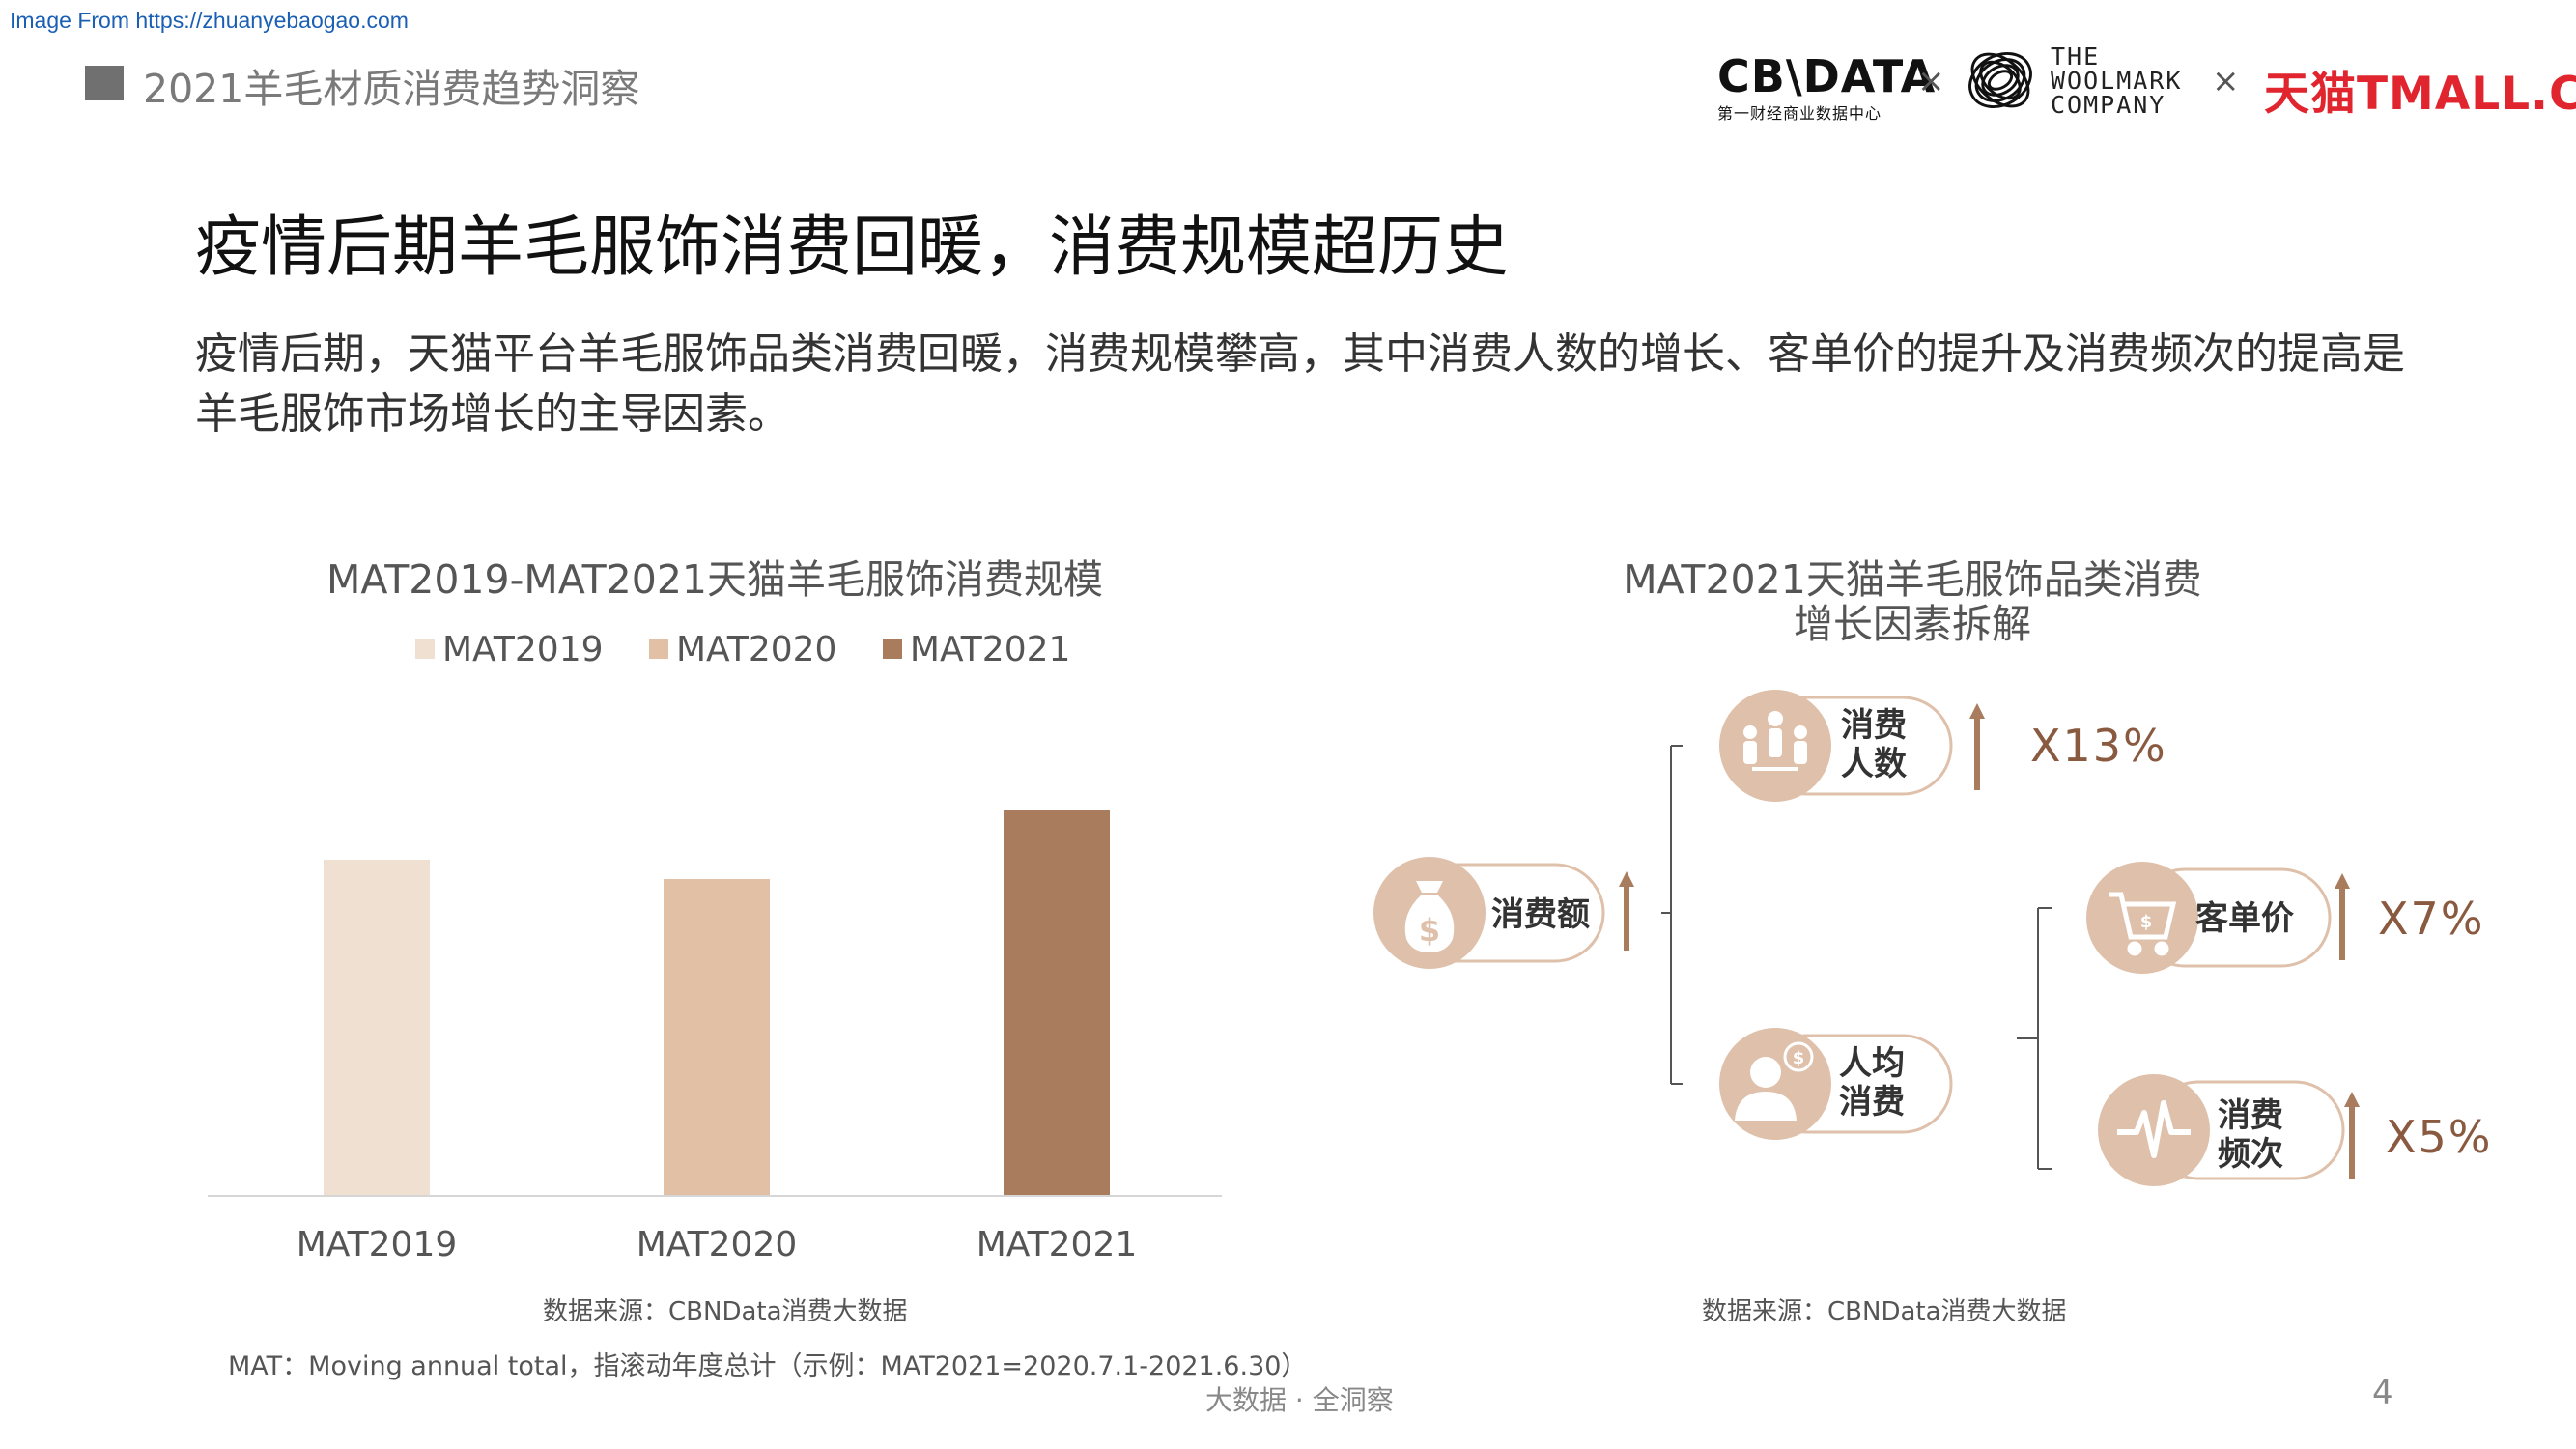 Image resolution: width=2576 pixels, height=1449 pixels. I want to click on woolmark-line: THE, so click(2076, 57).